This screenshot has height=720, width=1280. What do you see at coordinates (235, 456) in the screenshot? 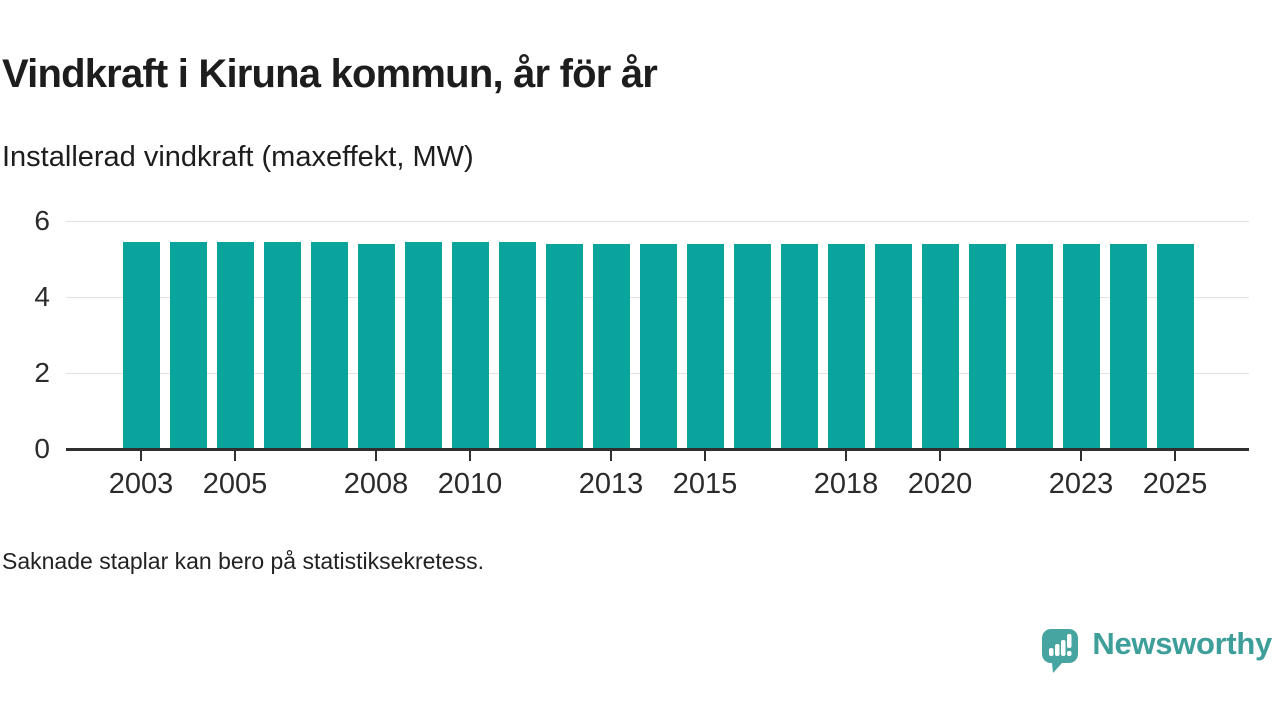
I see `x-axis-tick-2005` at bounding box center [235, 456].